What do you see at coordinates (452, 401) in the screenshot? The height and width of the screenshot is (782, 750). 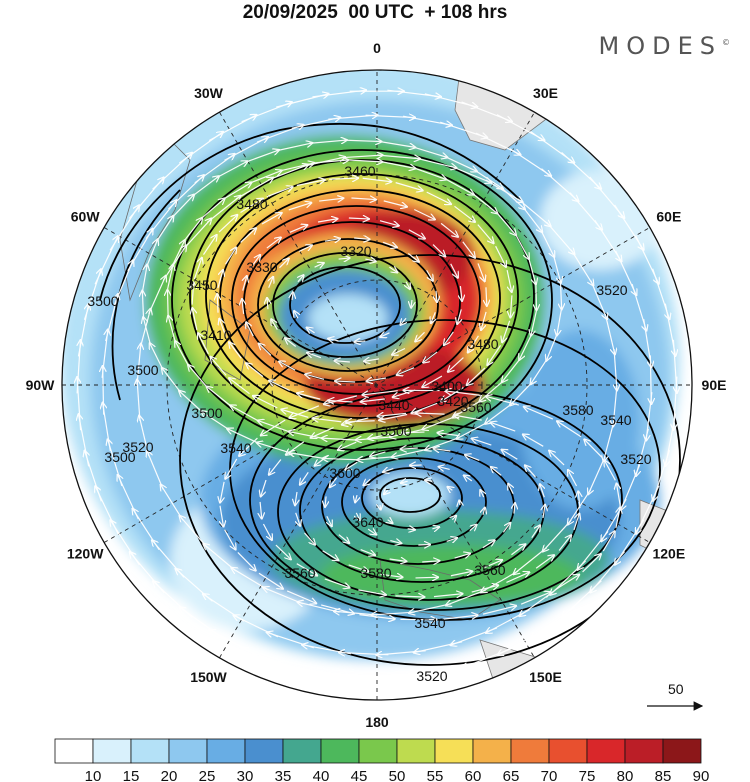 I see `contour-label: 3420` at bounding box center [452, 401].